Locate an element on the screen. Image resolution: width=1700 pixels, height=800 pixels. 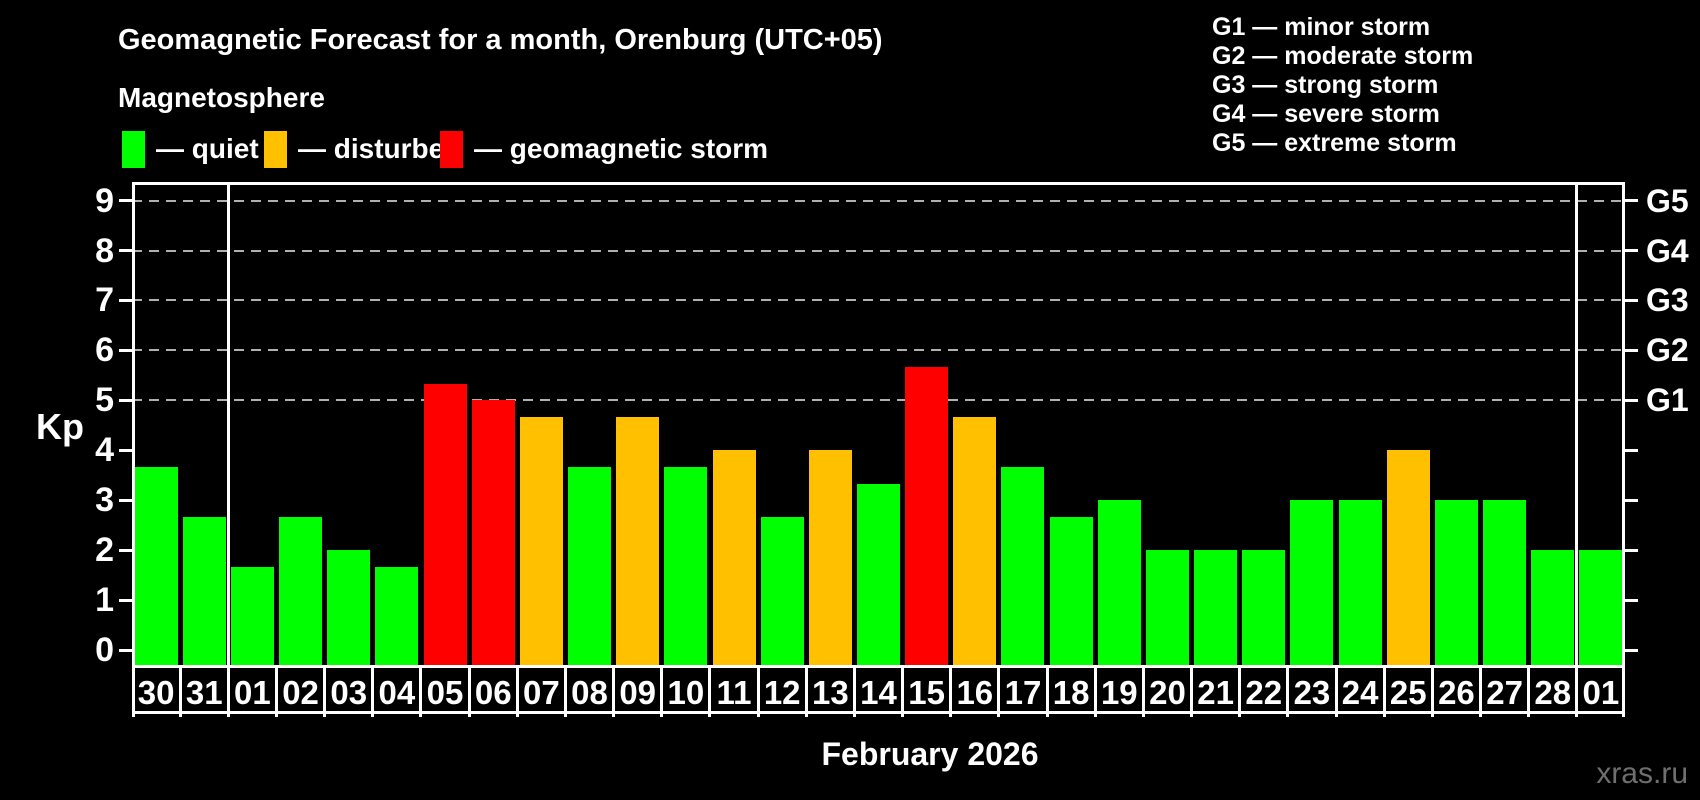
day-label-20: 20 is located at coordinates (1167, 692).